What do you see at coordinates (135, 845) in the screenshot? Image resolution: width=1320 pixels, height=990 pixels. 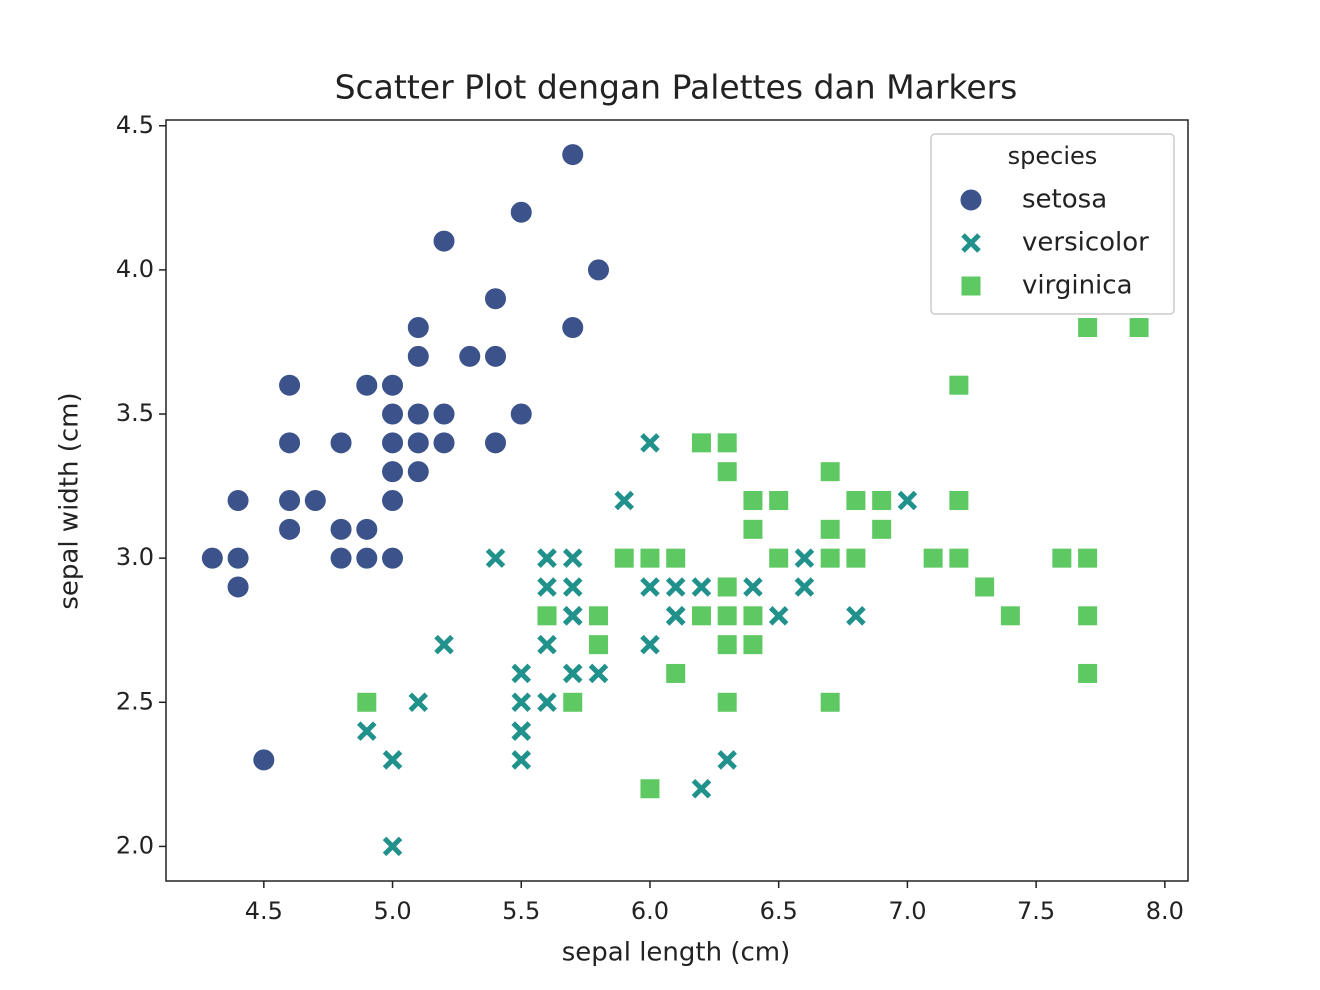 I see `y-tick-label: 2.0` at bounding box center [135, 845].